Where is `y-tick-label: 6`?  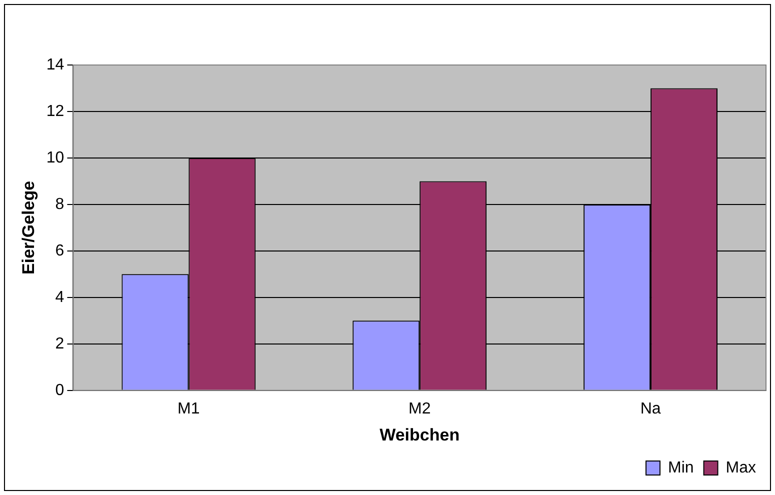
y-tick-label: 6 is located at coordinates (59, 251).